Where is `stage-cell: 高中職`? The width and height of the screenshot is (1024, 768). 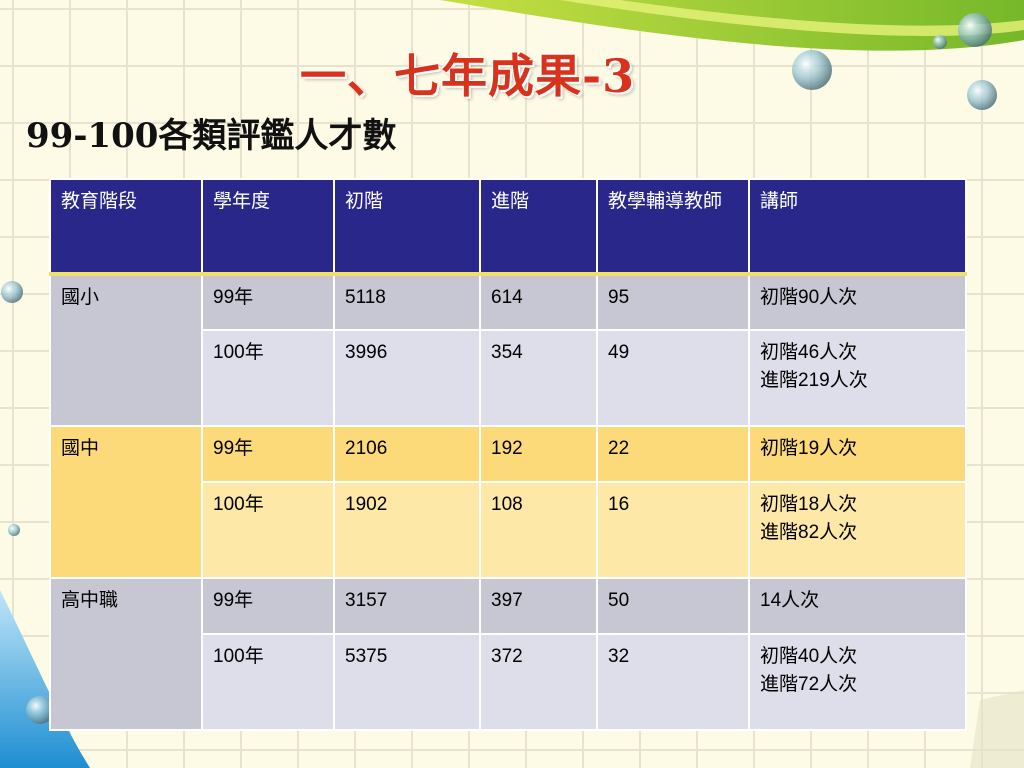 stage-cell: 高中職 is located at coordinates (126, 654).